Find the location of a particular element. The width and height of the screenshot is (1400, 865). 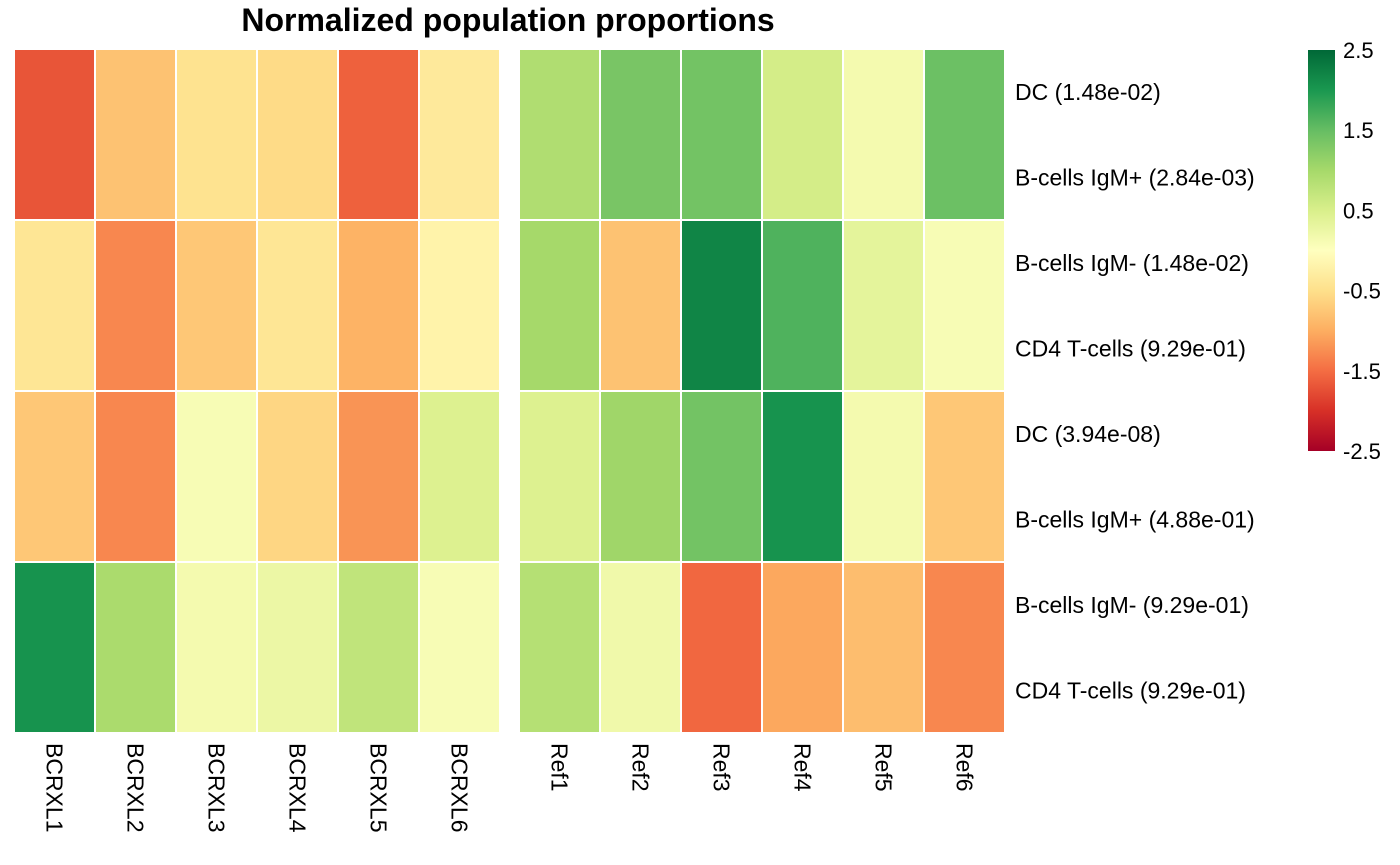

column-label: Ref6 is located at coordinates (965, 767).